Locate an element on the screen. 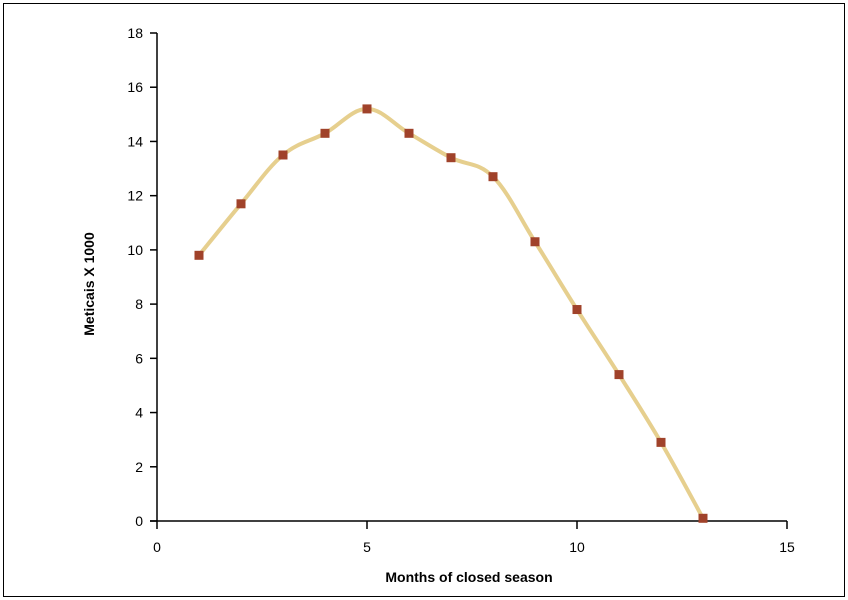 The width and height of the screenshot is (848, 600). y-tick-label: 14 is located at coordinates (135, 141).